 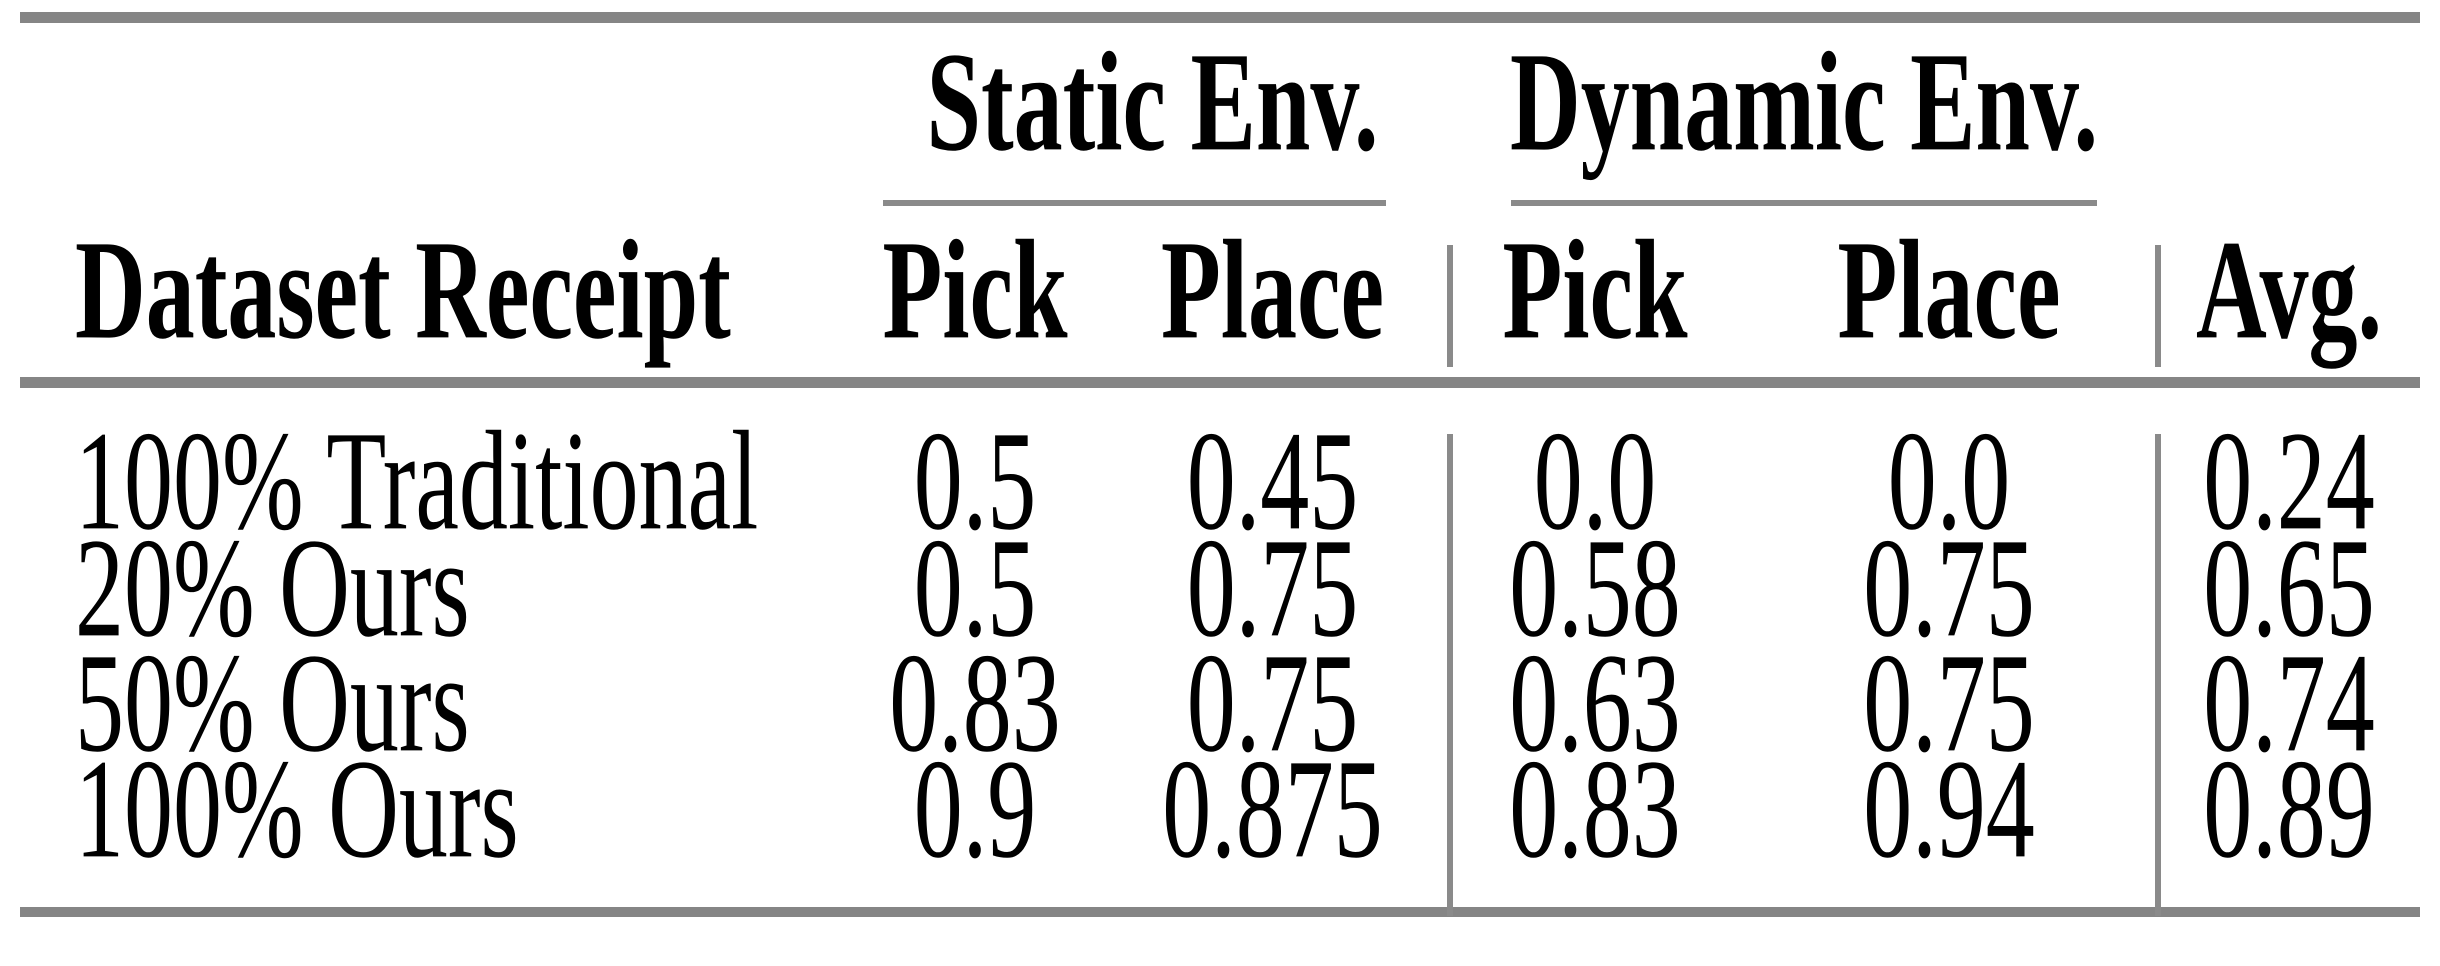 What do you see at coordinates (1595, 291) in the screenshot?
I see `column-header-dynamic-pick: Pick` at bounding box center [1595, 291].